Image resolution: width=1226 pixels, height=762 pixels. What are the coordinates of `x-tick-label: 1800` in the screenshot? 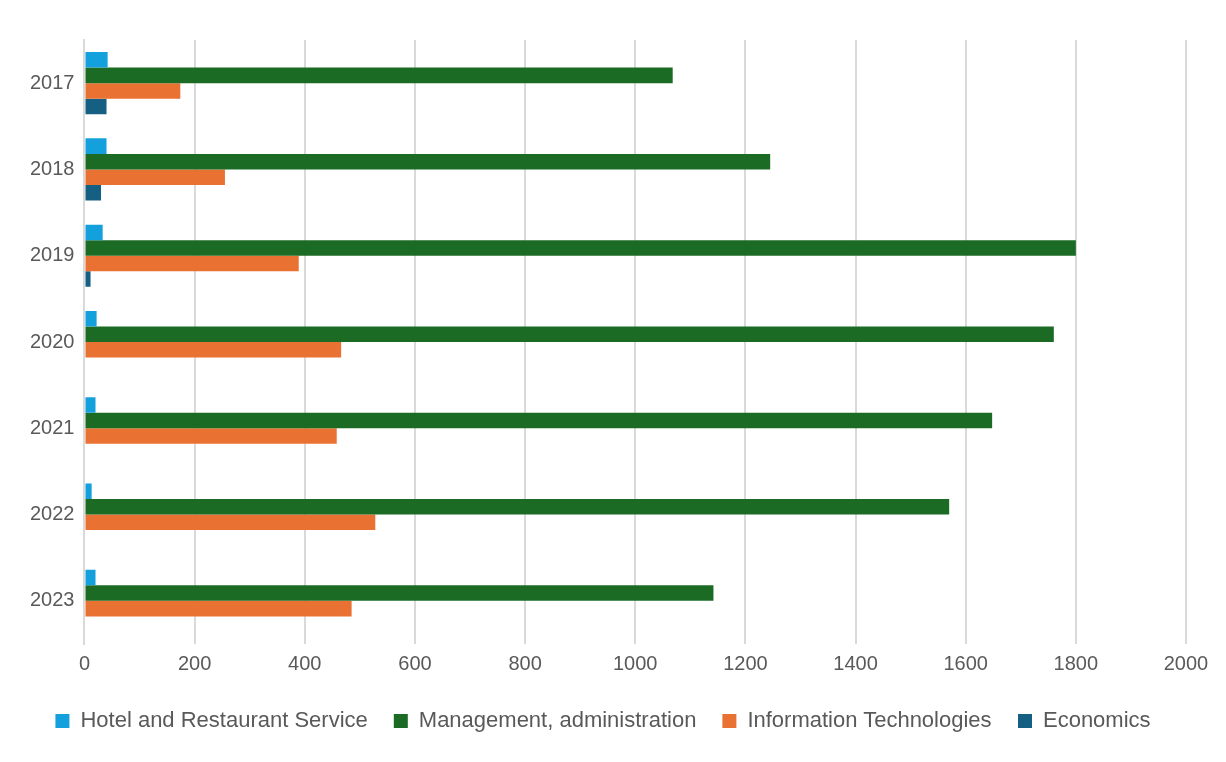 It's located at (1076, 662).